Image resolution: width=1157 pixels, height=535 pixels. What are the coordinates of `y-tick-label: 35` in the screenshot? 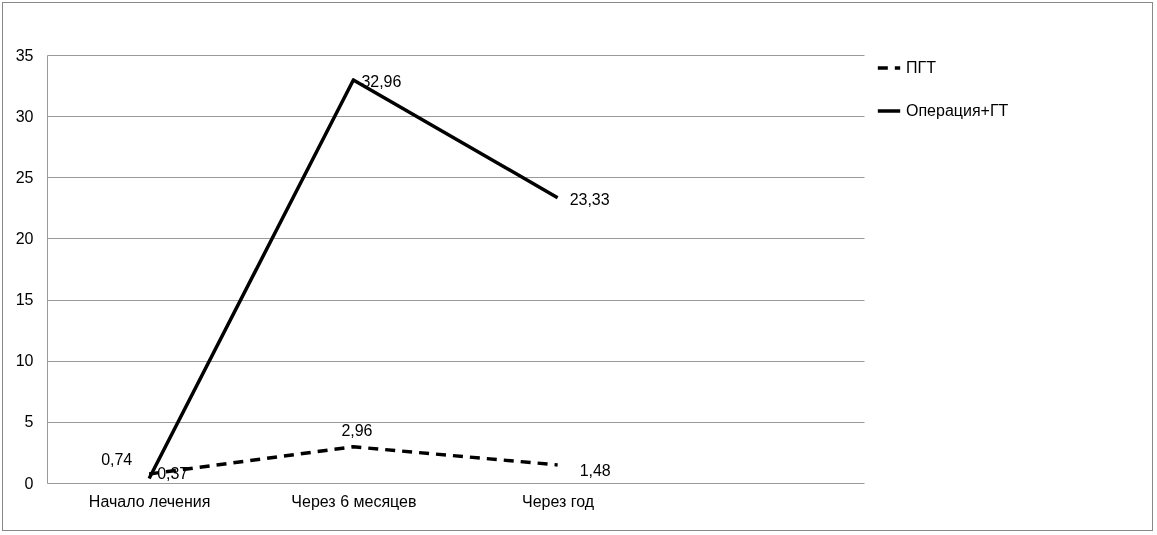 It's located at (24, 55).